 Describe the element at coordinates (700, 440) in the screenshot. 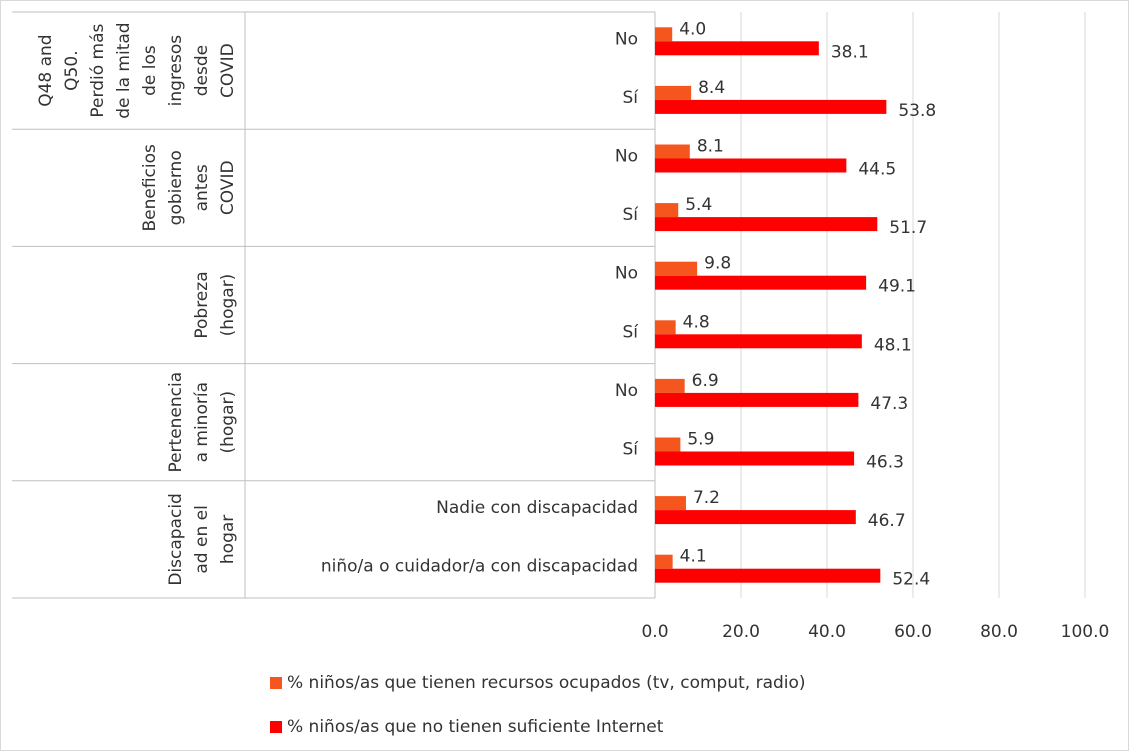

I see `value-label: 5.9` at that location.